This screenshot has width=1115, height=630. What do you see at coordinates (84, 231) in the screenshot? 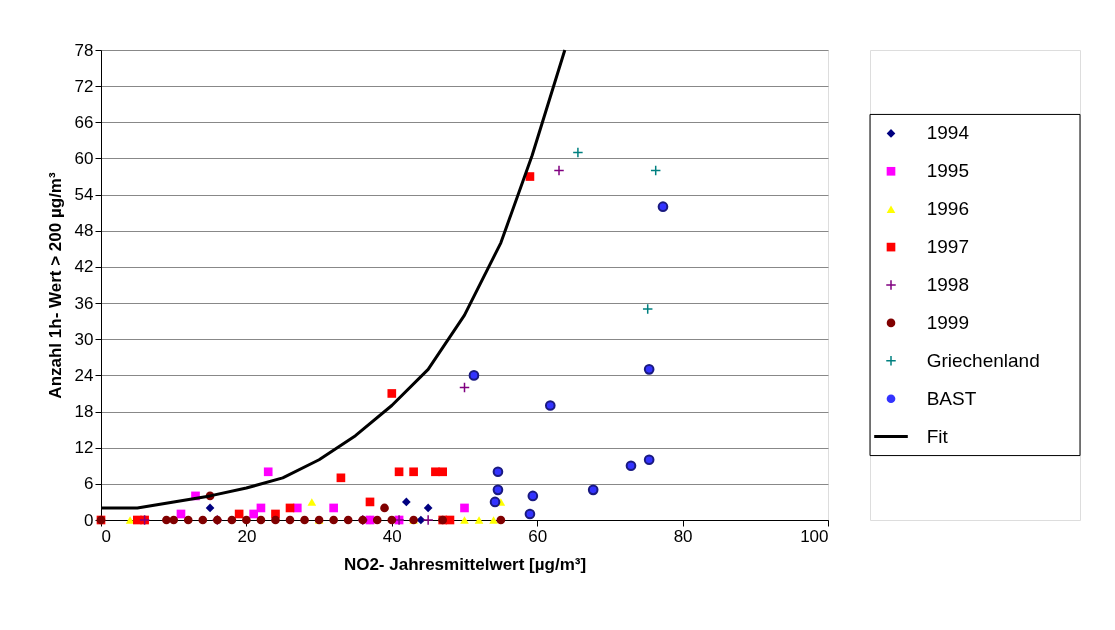
I see `y-tick-label: 48` at bounding box center [84, 231].